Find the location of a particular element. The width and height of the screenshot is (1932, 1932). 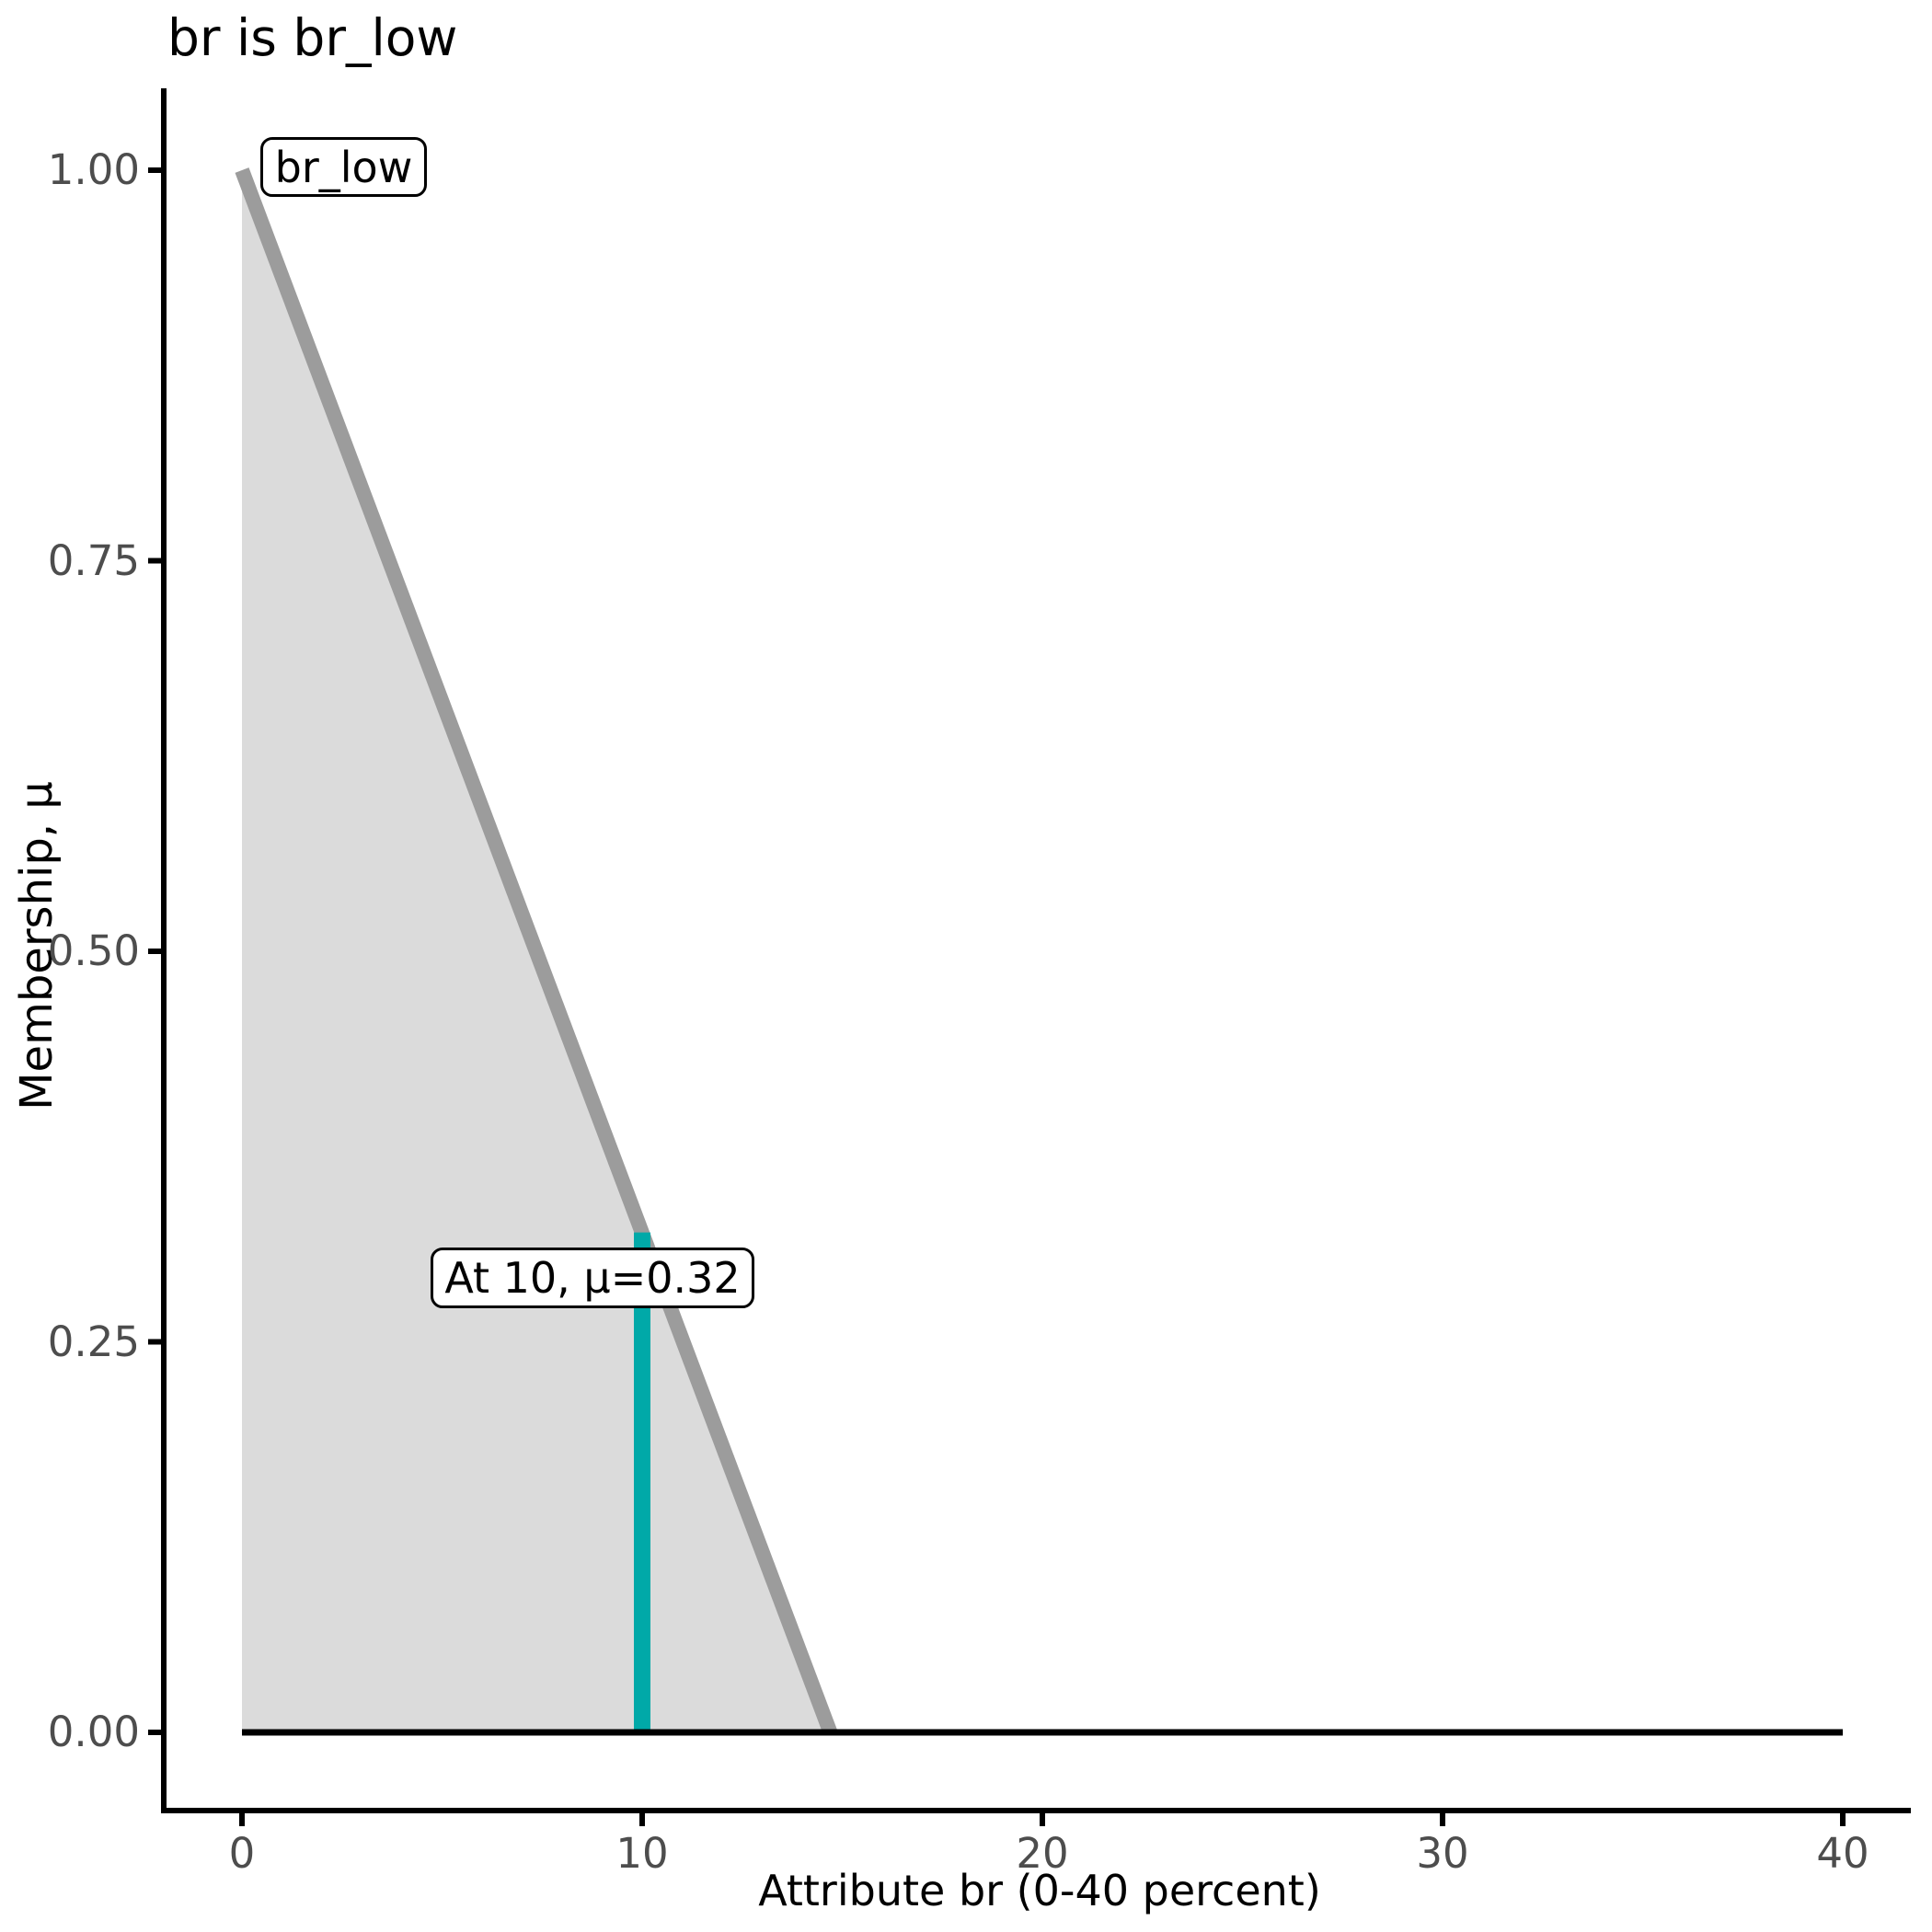

y-tick-label: 0.50 is located at coordinates (93, 951).